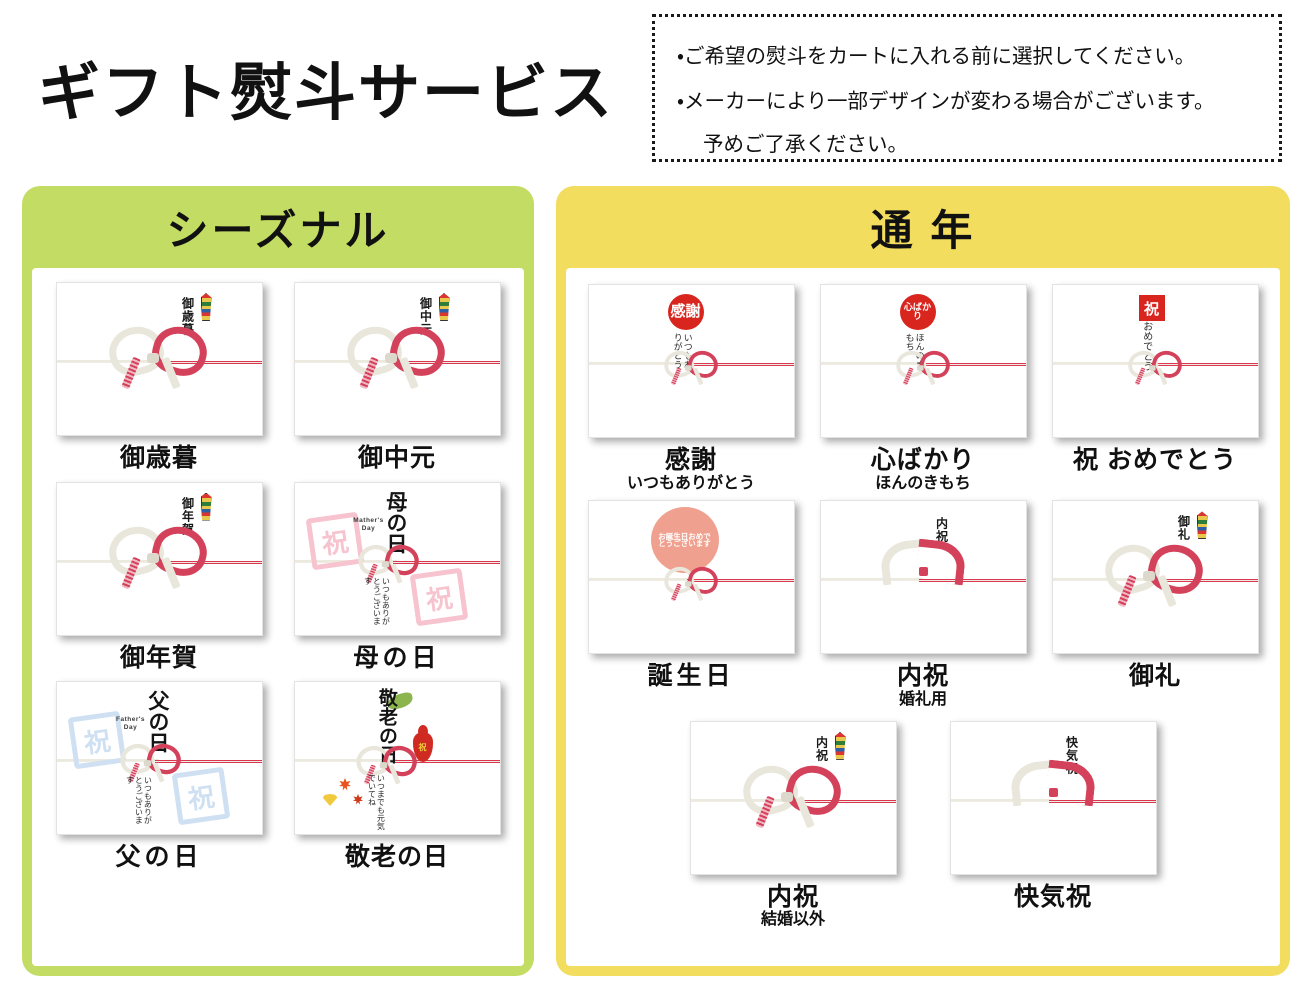  What do you see at coordinates (923, 230) in the screenshot?
I see `section-allyear-title: 通 年` at bounding box center [923, 230].